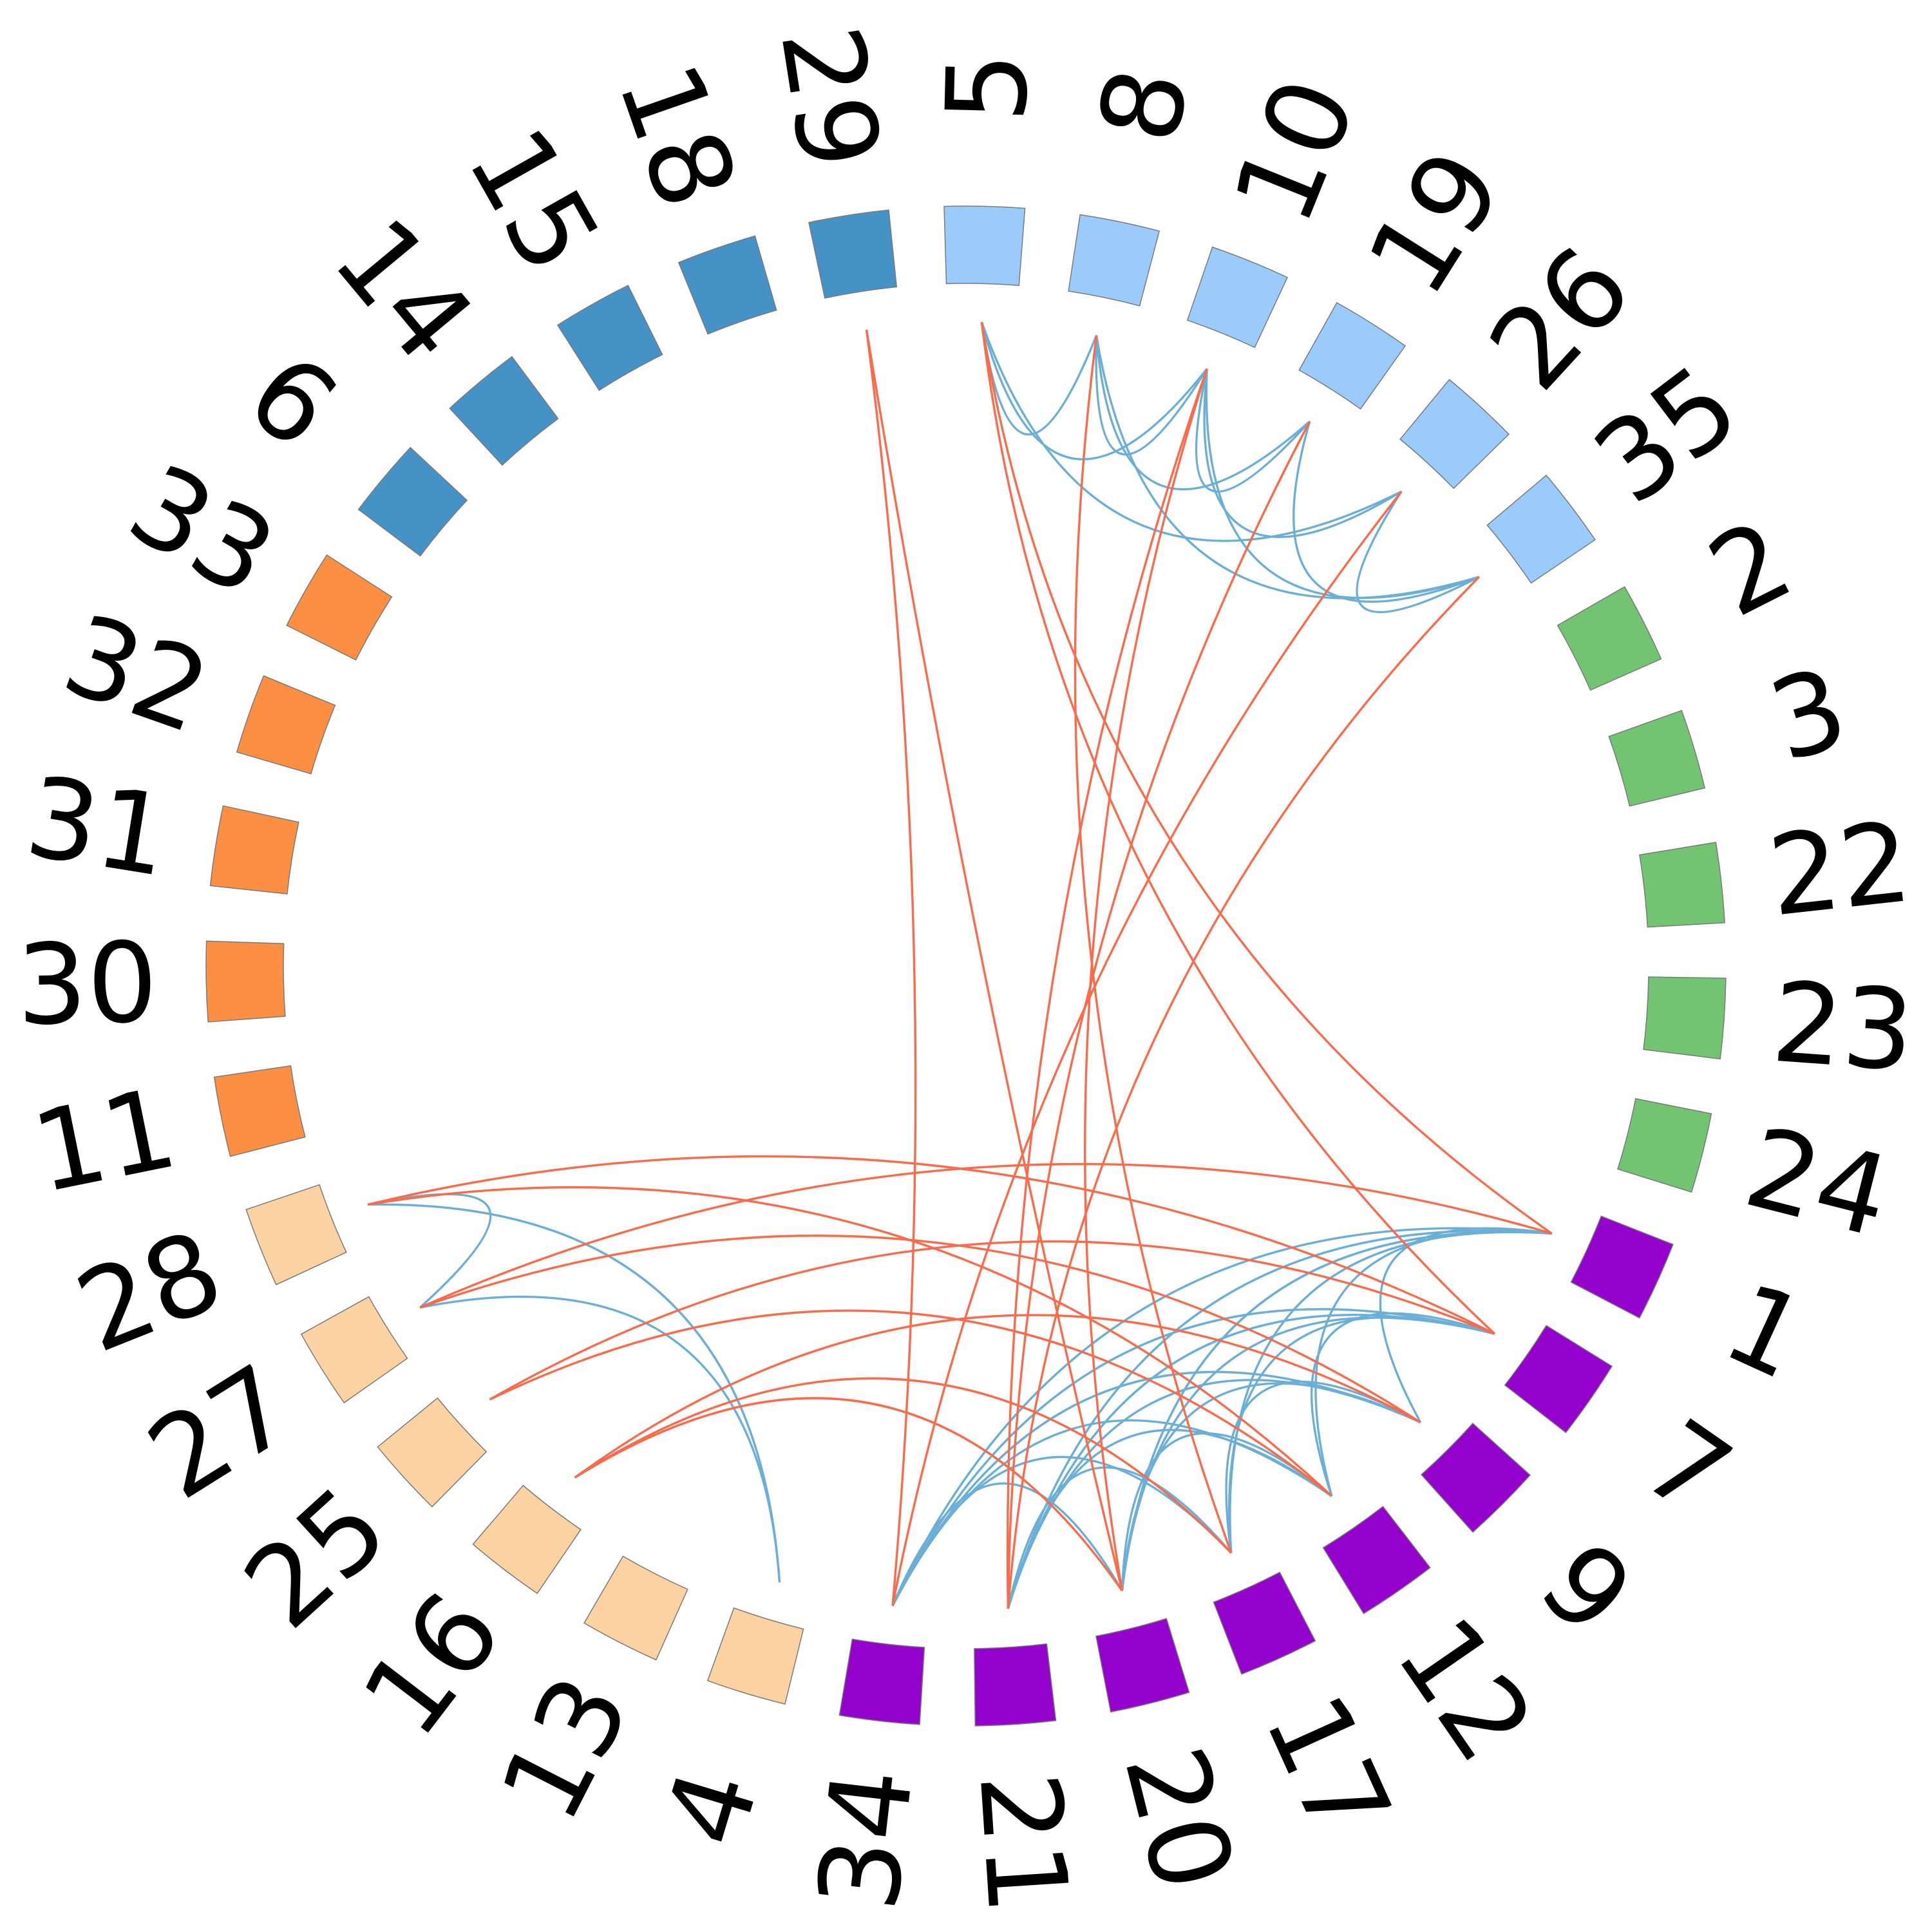 The image size is (1932, 1932). I want to click on node-label-3: 3, so click(1808, 715).